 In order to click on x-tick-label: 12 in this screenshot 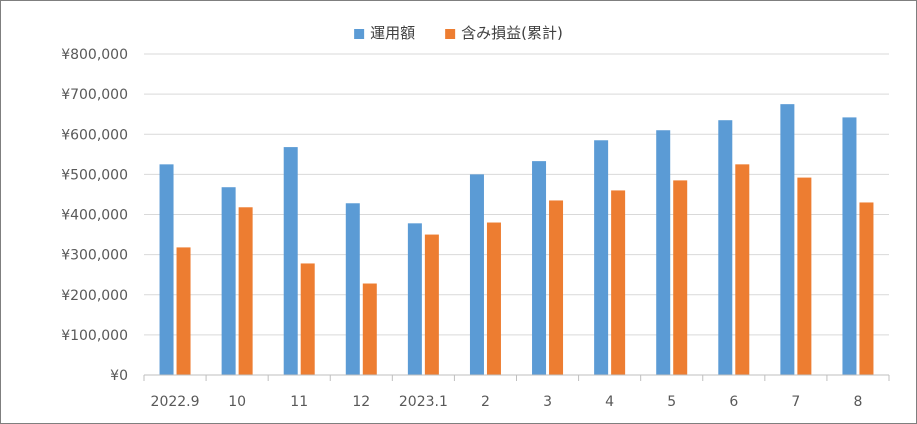, I will do `click(361, 402)`.